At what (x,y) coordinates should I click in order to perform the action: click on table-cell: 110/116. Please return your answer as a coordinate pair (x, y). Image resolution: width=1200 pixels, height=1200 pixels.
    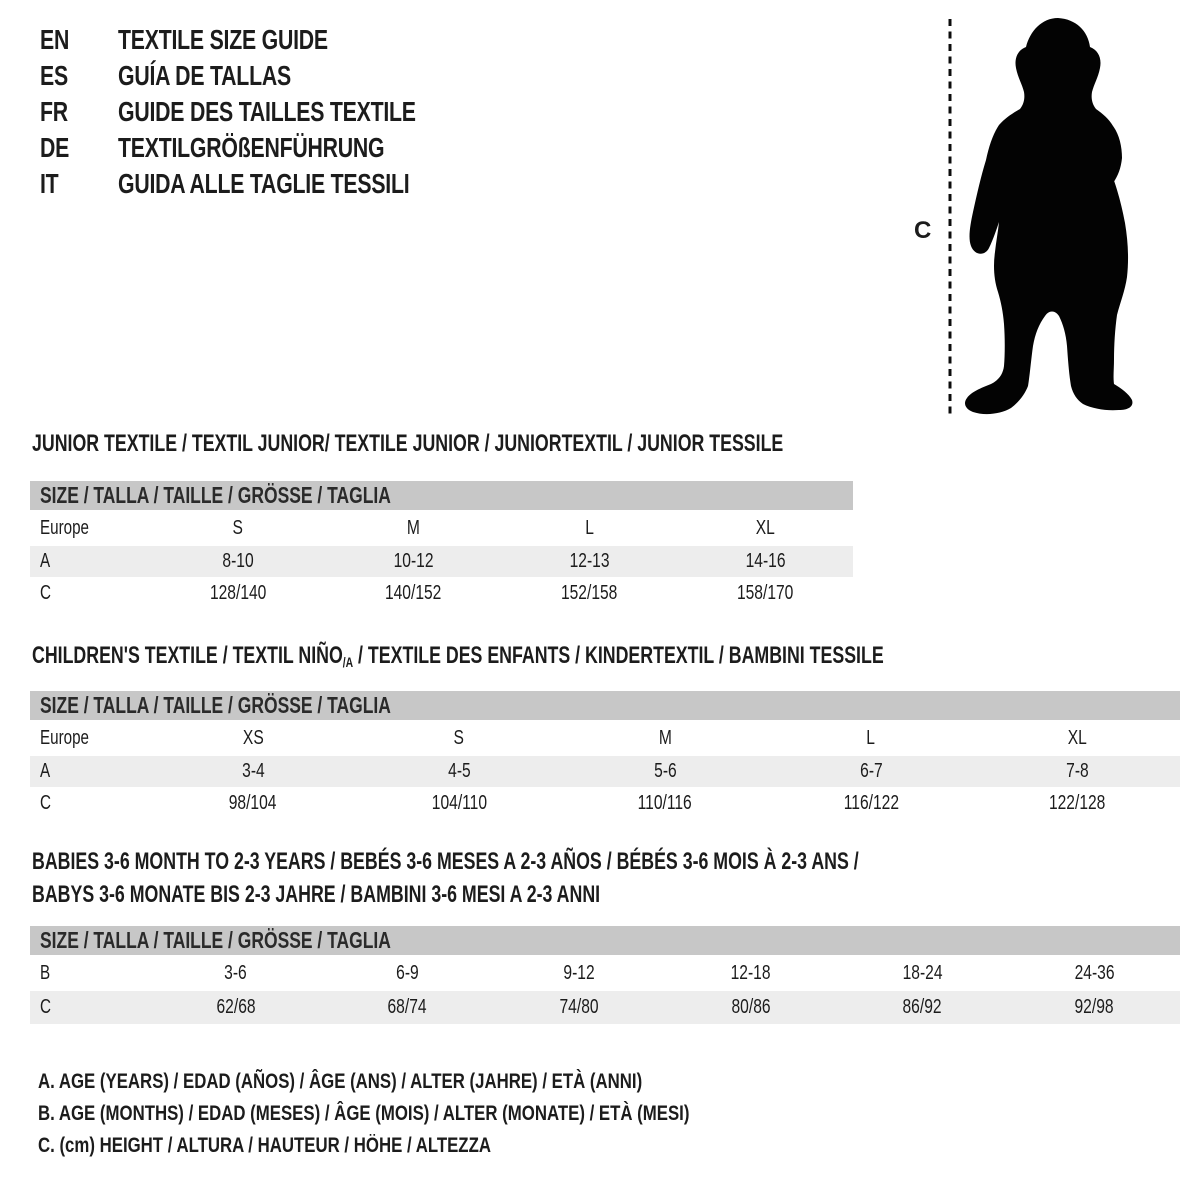
    Looking at the image, I should click on (665, 803).